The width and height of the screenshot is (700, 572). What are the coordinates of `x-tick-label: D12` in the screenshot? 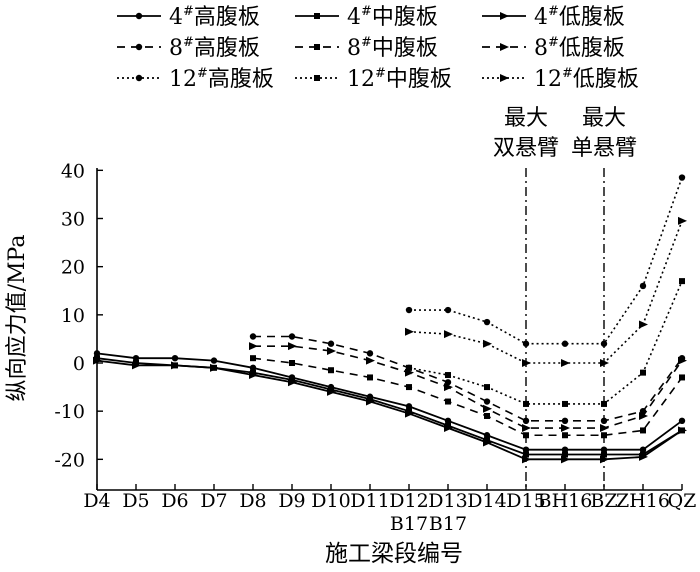 It's located at (408, 501).